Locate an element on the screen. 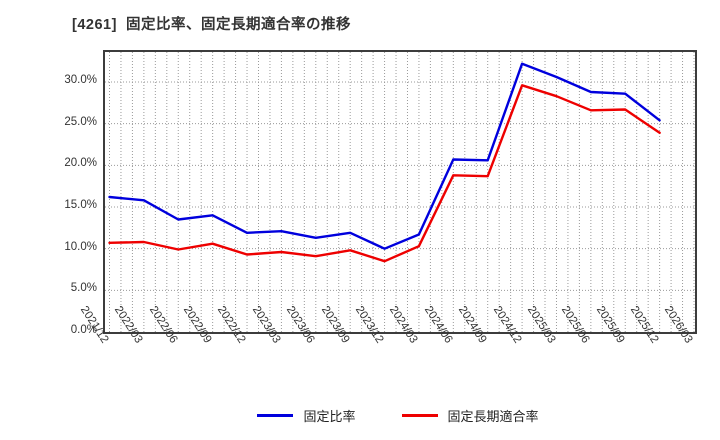 The height and width of the screenshot is (440, 720). y-tick-label: 25.0% is located at coordinates (80, 121).